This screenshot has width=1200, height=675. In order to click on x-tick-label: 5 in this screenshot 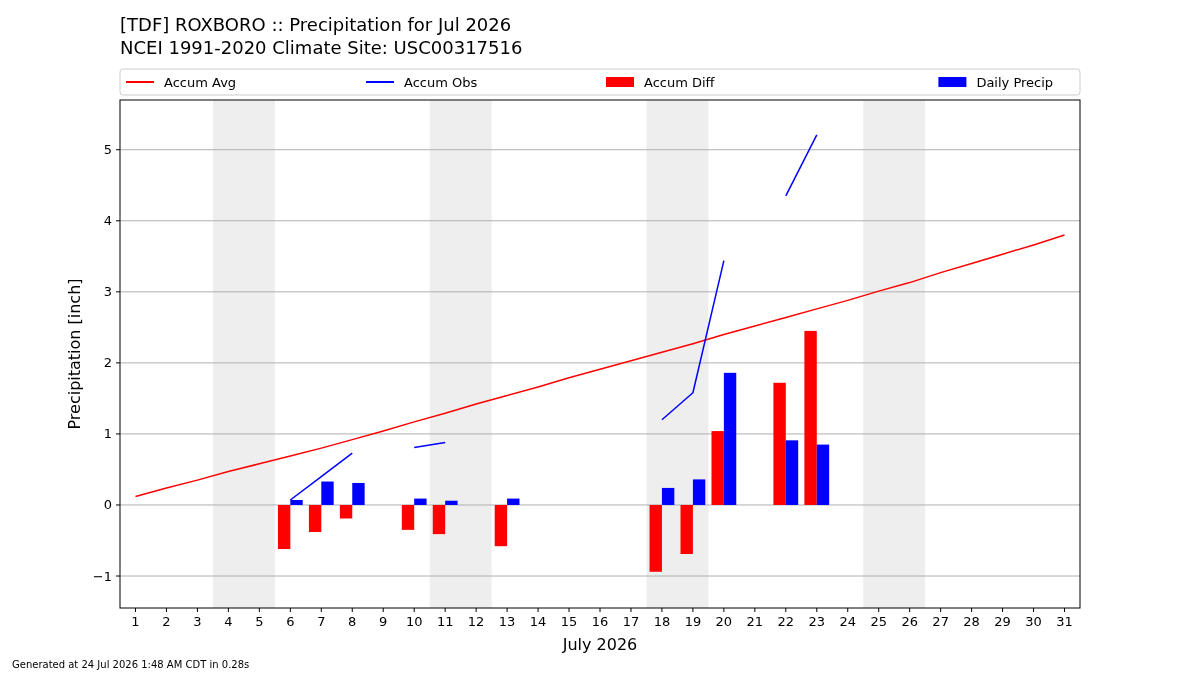, I will do `click(259, 621)`.